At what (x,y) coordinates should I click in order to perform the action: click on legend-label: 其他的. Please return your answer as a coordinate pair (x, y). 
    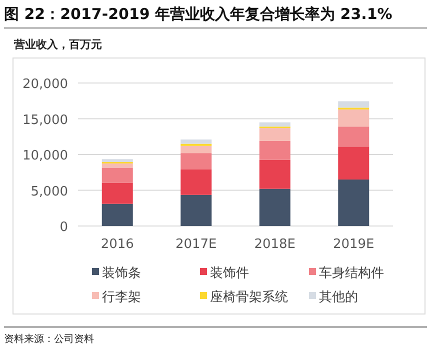
    Looking at the image, I should click on (338, 297).